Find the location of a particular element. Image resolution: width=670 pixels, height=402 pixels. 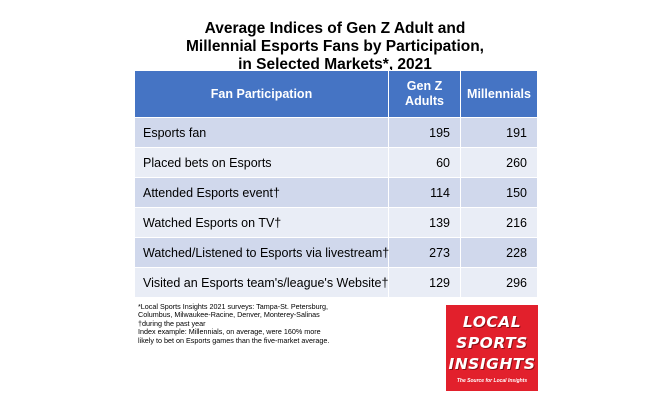

row-label: Placed bets on Esports is located at coordinates (261, 162).